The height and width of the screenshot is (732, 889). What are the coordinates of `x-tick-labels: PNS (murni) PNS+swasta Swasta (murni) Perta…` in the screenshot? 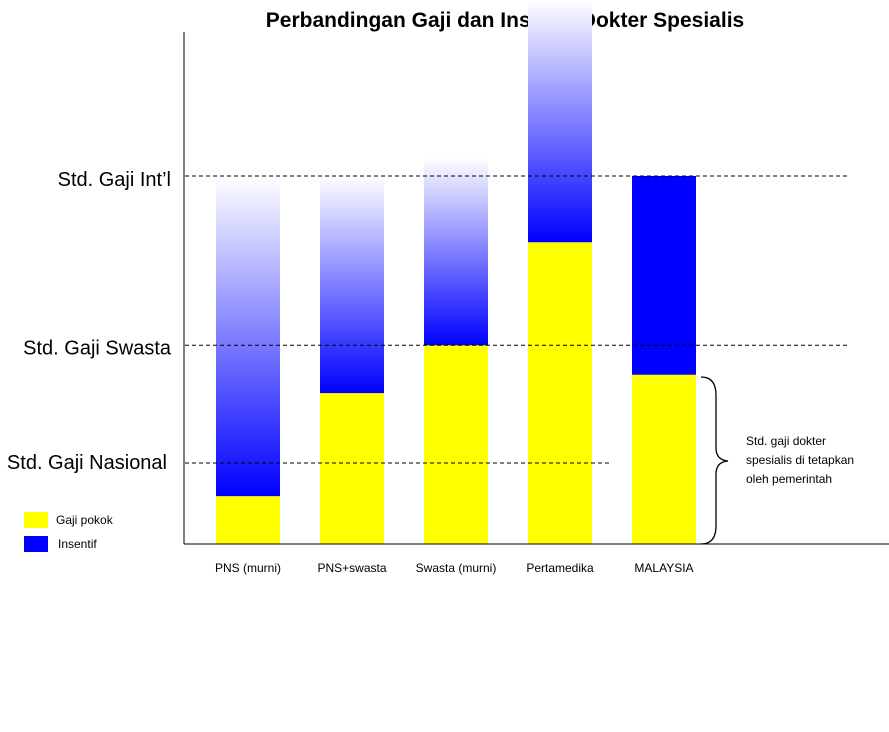 It's located at (454, 568).